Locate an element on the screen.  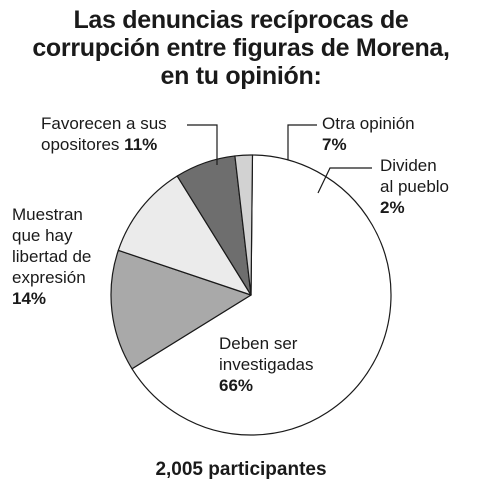
title-line-2: corrupción entre figuras de Morena, is located at coordinates (241, 48).